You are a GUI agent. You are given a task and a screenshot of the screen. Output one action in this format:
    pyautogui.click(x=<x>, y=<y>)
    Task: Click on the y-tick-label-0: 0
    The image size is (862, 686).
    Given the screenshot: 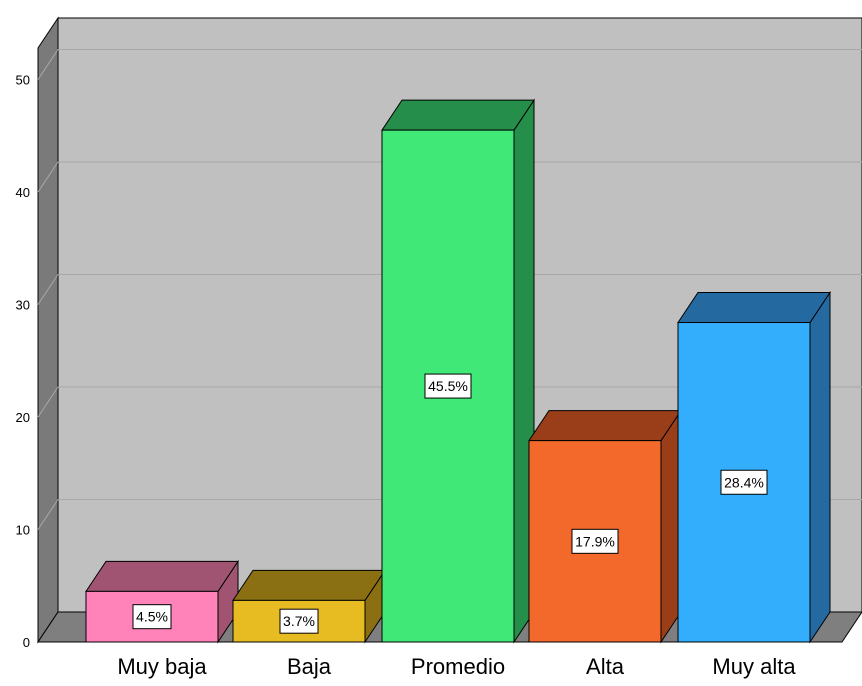 What is the action you would take?
    pyautogui.click(x=26, y=642)
    